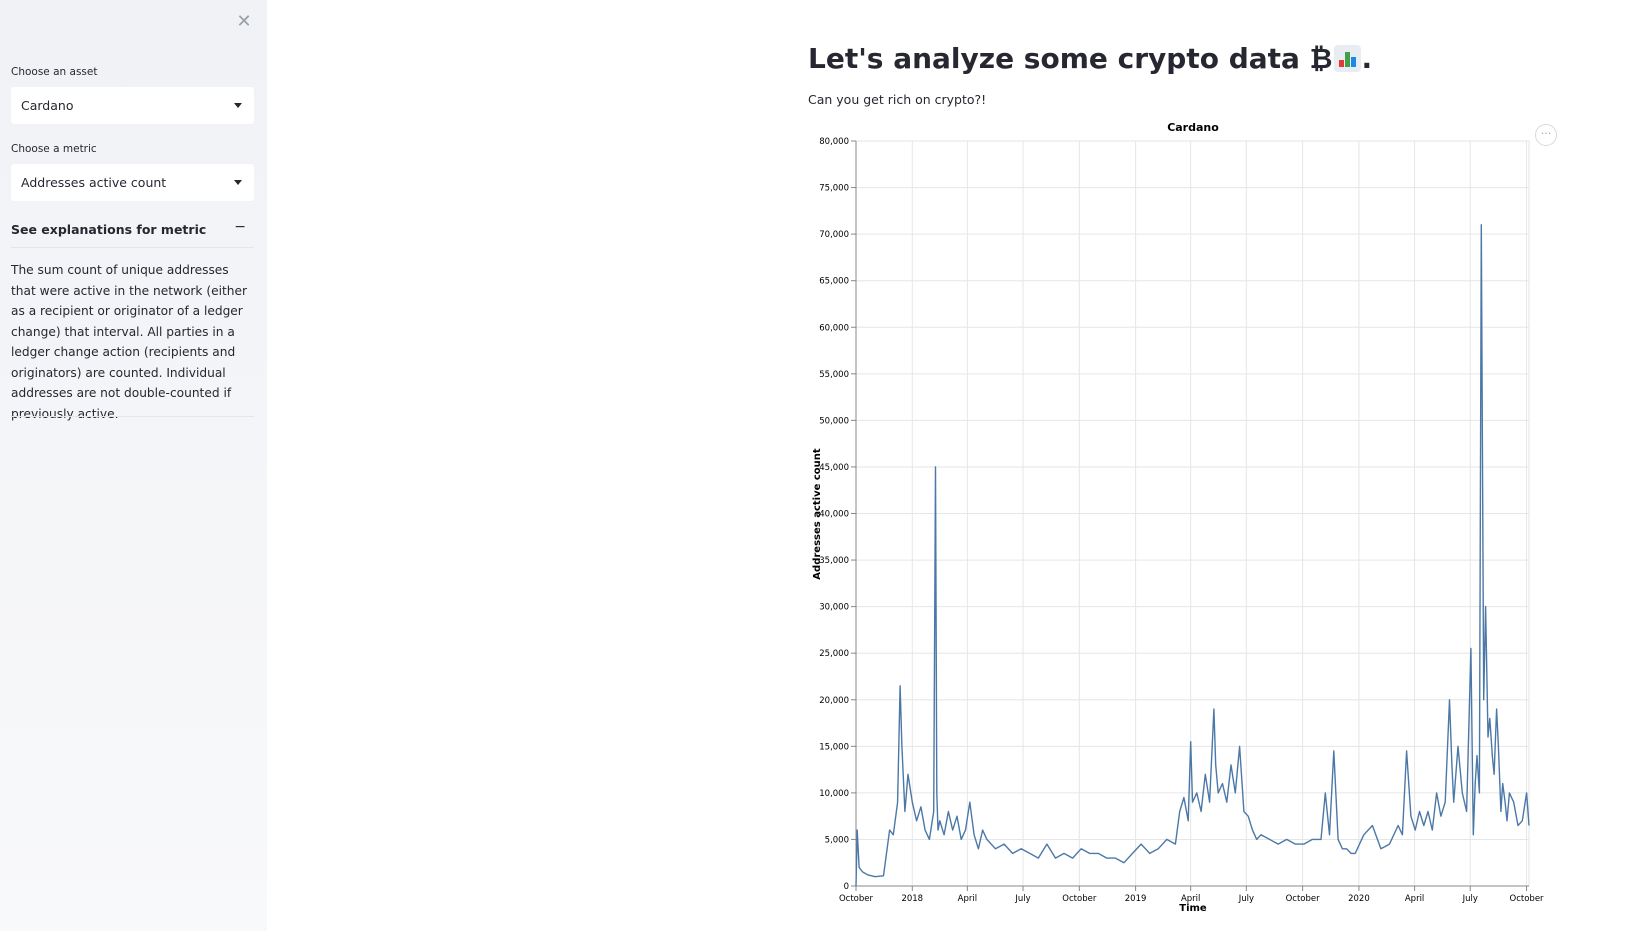 Image resolution: width=1627 pixels, height=931 pixels. Describe the element at coordinates (834, 421) in the screenshot. I see `y-tick-label: 50,000` at that location.